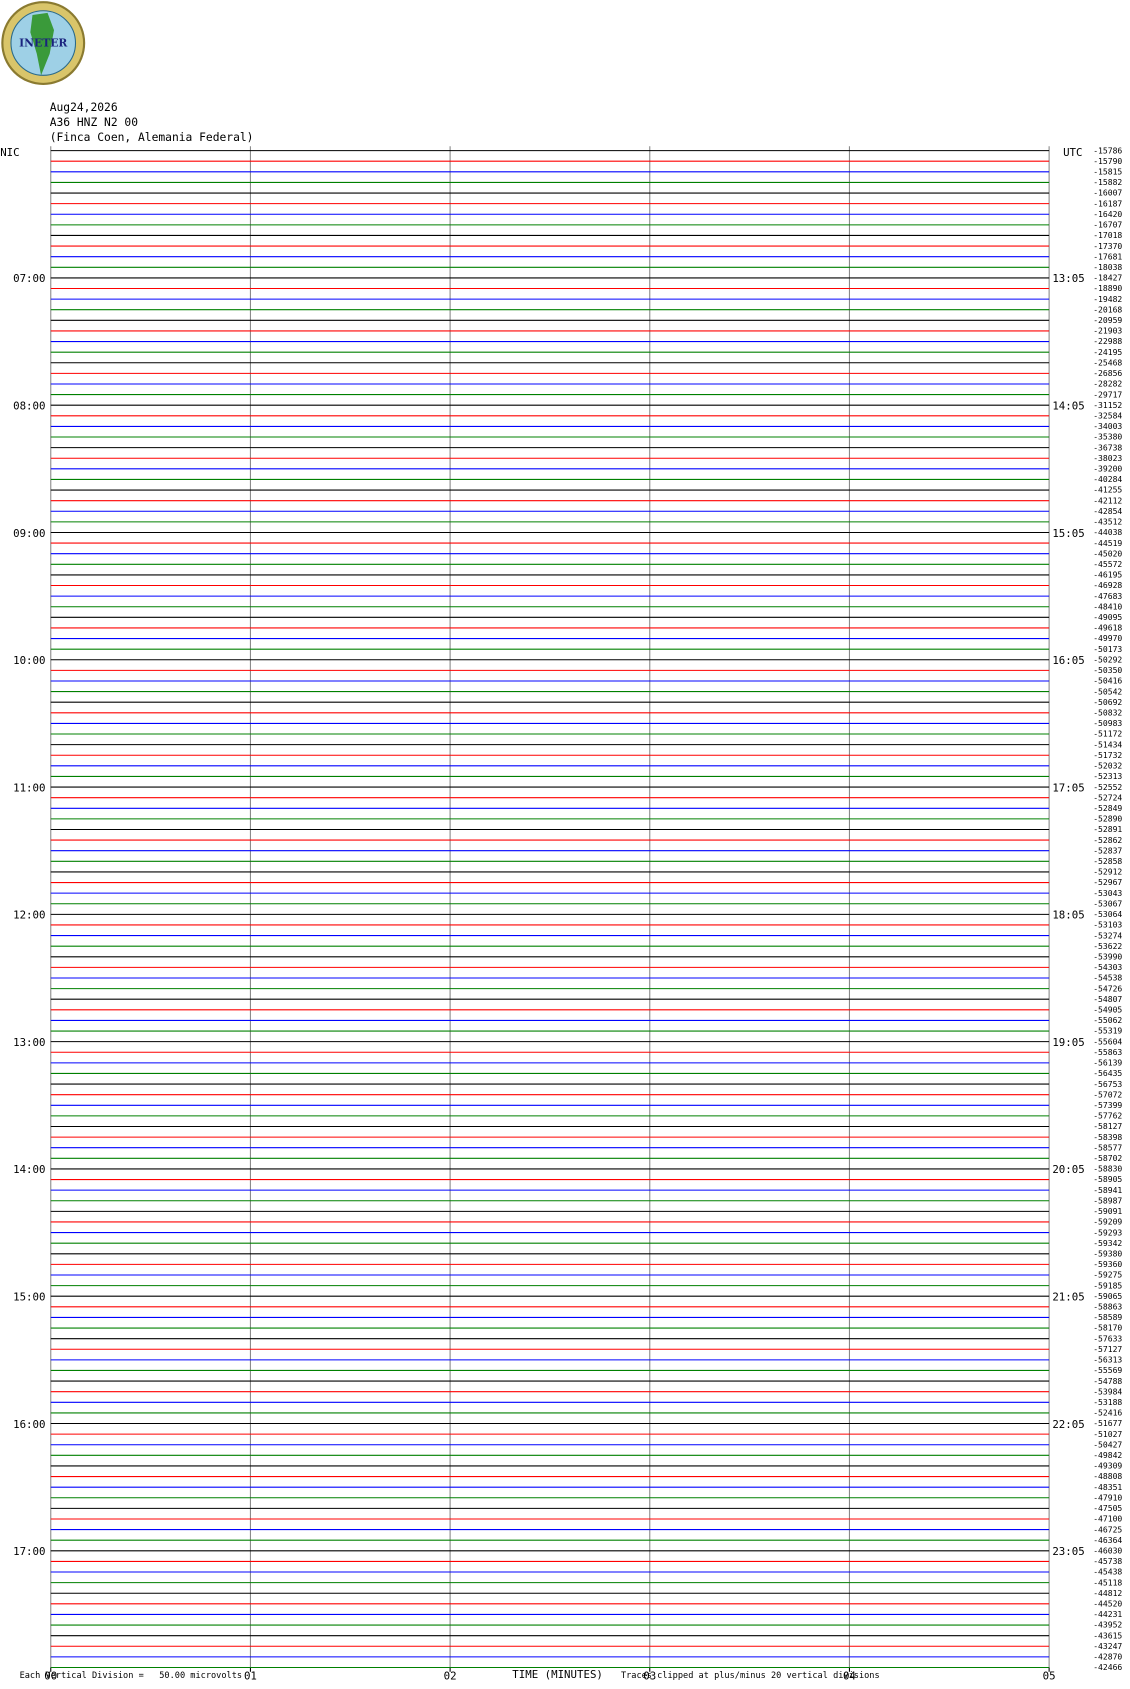  Describe the element at coordinates (1107, 1349) in the screenshot. I see `offset-label: -57127` at that location.